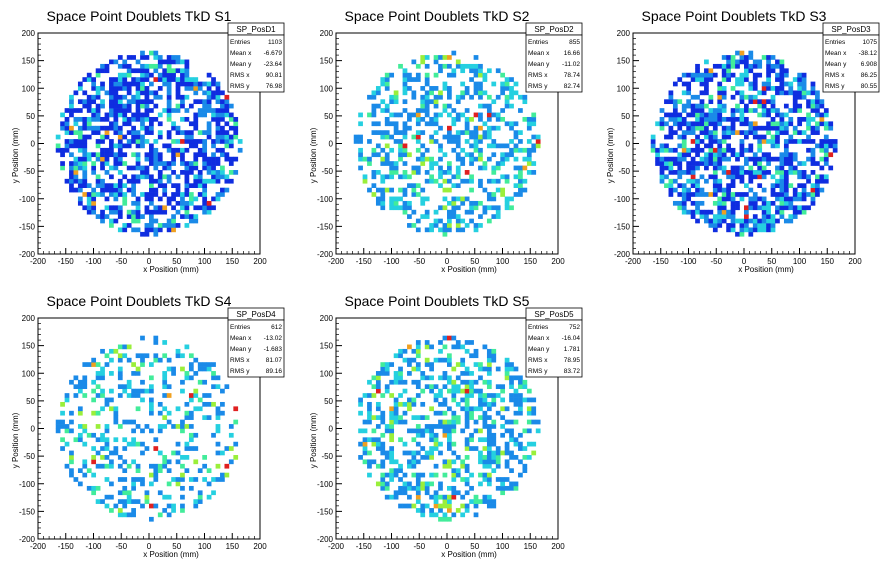 Image resolution: width=896 pixels, height=572 pixels. What do you see at coordinates (661, 261) in the screenshot?
I see `x-tick-label: -150` at bounding box center [661, 261].